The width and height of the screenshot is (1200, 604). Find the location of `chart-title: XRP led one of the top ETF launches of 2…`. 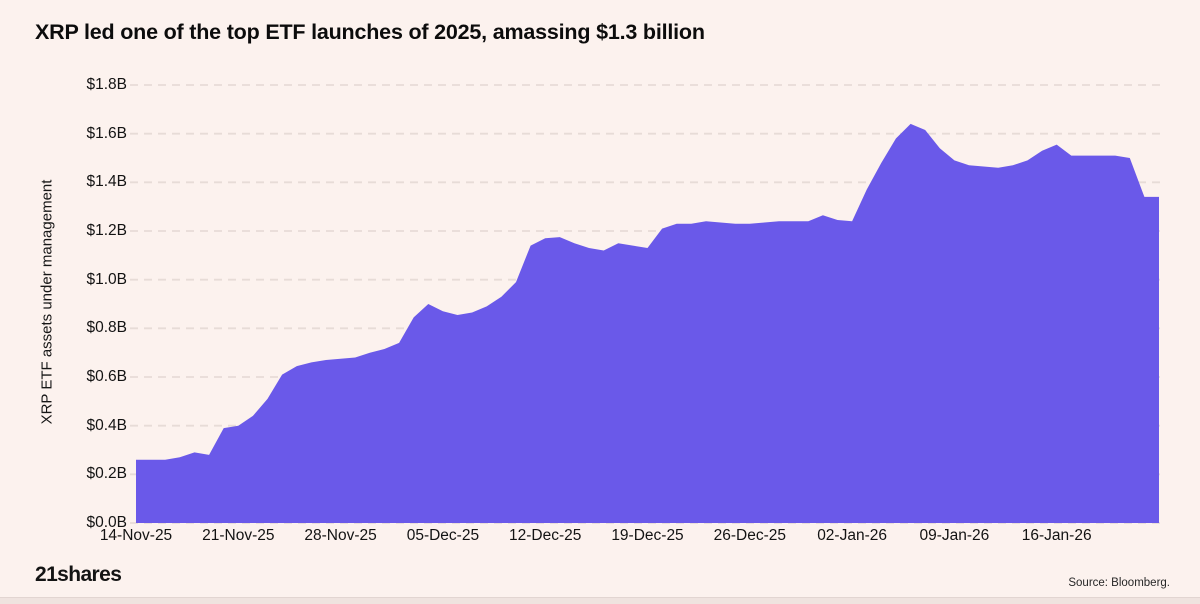

chart-title: XRP led one of the top ETF launches of 2… is located at coordinates (370, 32).